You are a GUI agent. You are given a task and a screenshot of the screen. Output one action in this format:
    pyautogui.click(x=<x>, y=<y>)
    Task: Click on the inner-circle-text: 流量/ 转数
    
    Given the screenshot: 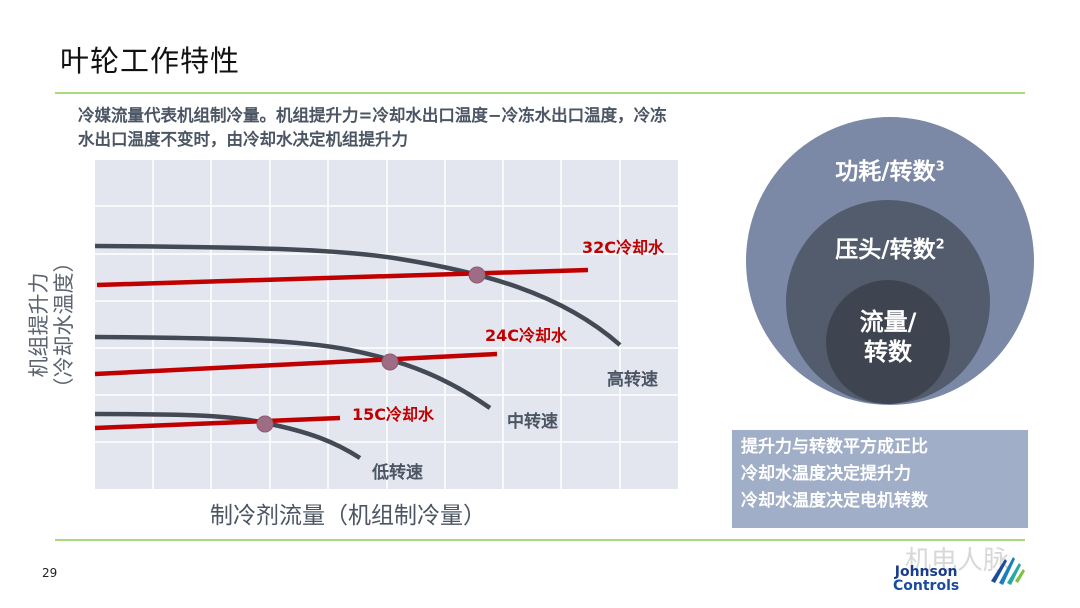 What is the action you would take?
    pyautogui.click(x=888, y=337)
    